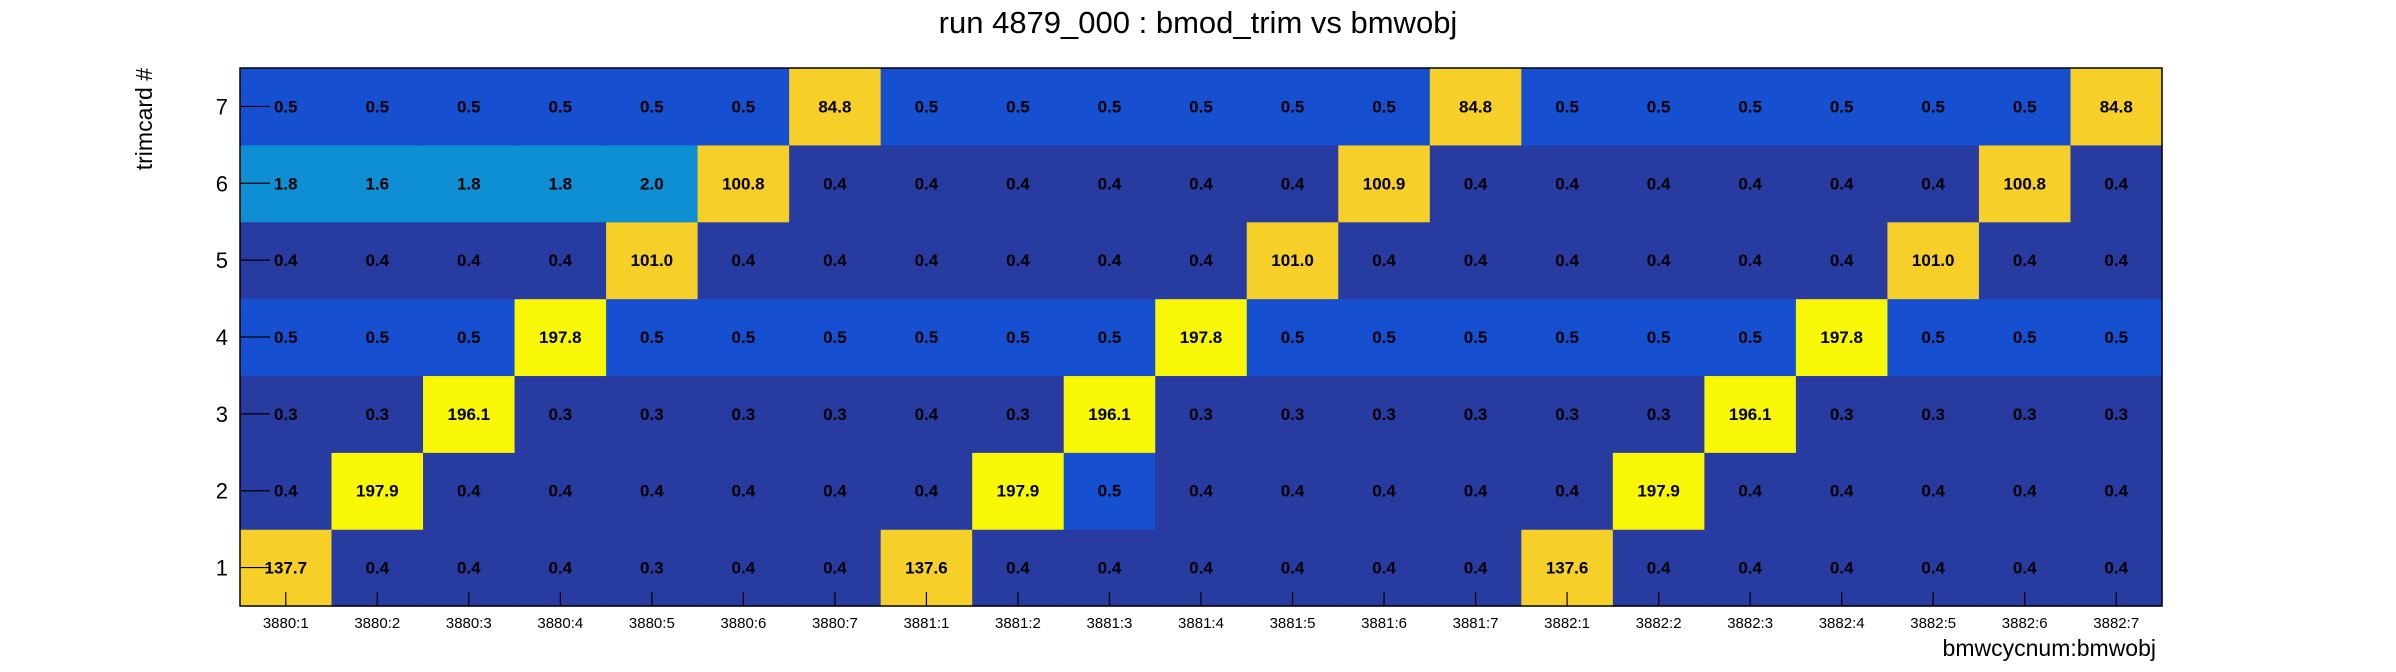 The height and width of the screenshot is (672, 2396). I want to click on x-tick-label: 3880:6, so click(743, 623).